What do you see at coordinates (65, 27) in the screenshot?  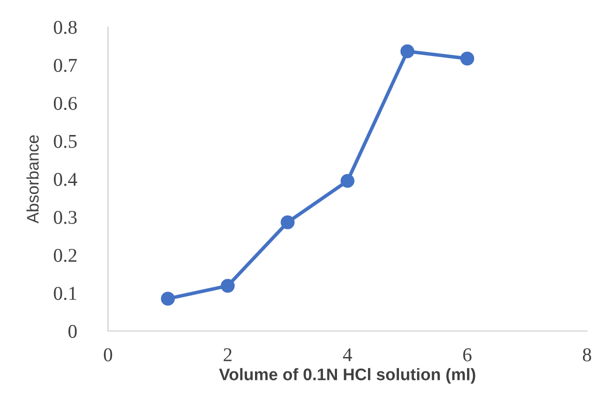 I see `y-tick-label: 0.8` at bounding box center [65, 27].